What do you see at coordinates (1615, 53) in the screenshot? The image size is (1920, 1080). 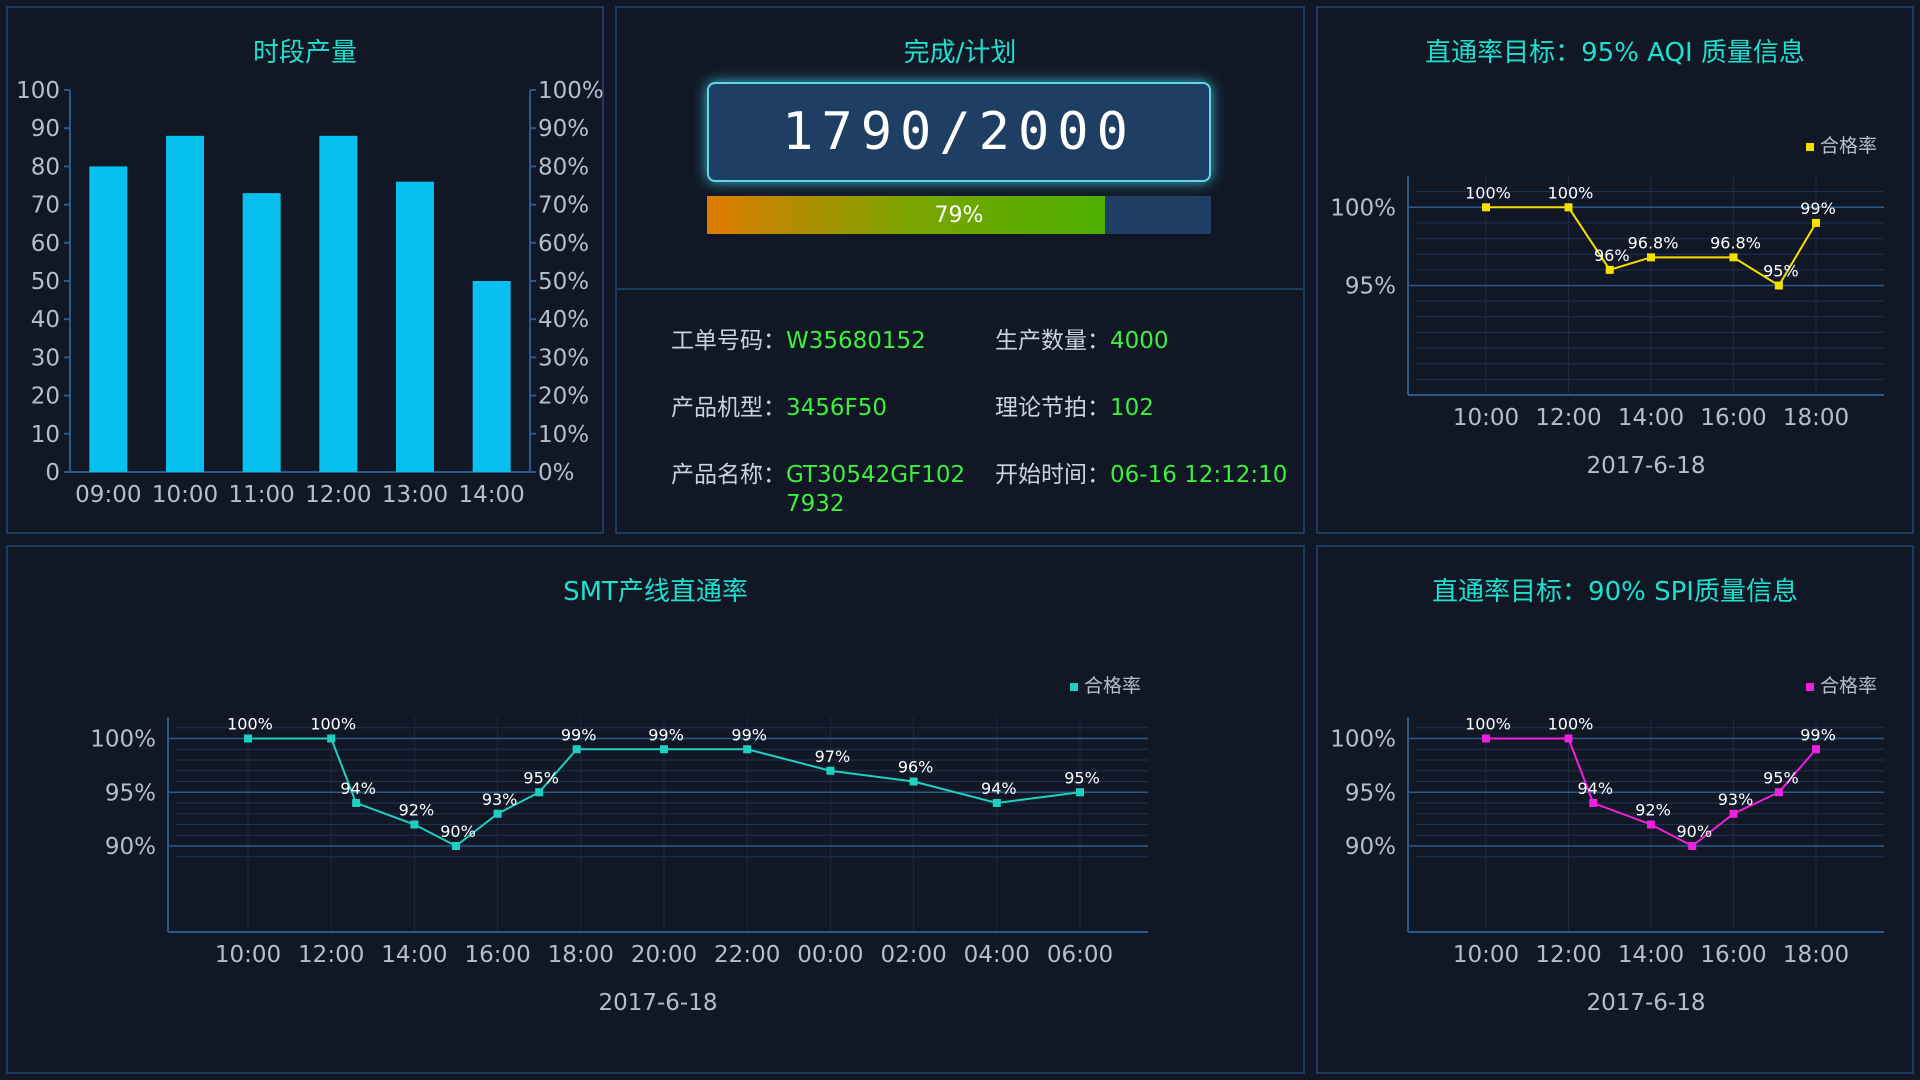 I see `panel-title: 直通率目标：95% AQI 质量信息` at bounding box center [1615, 53].